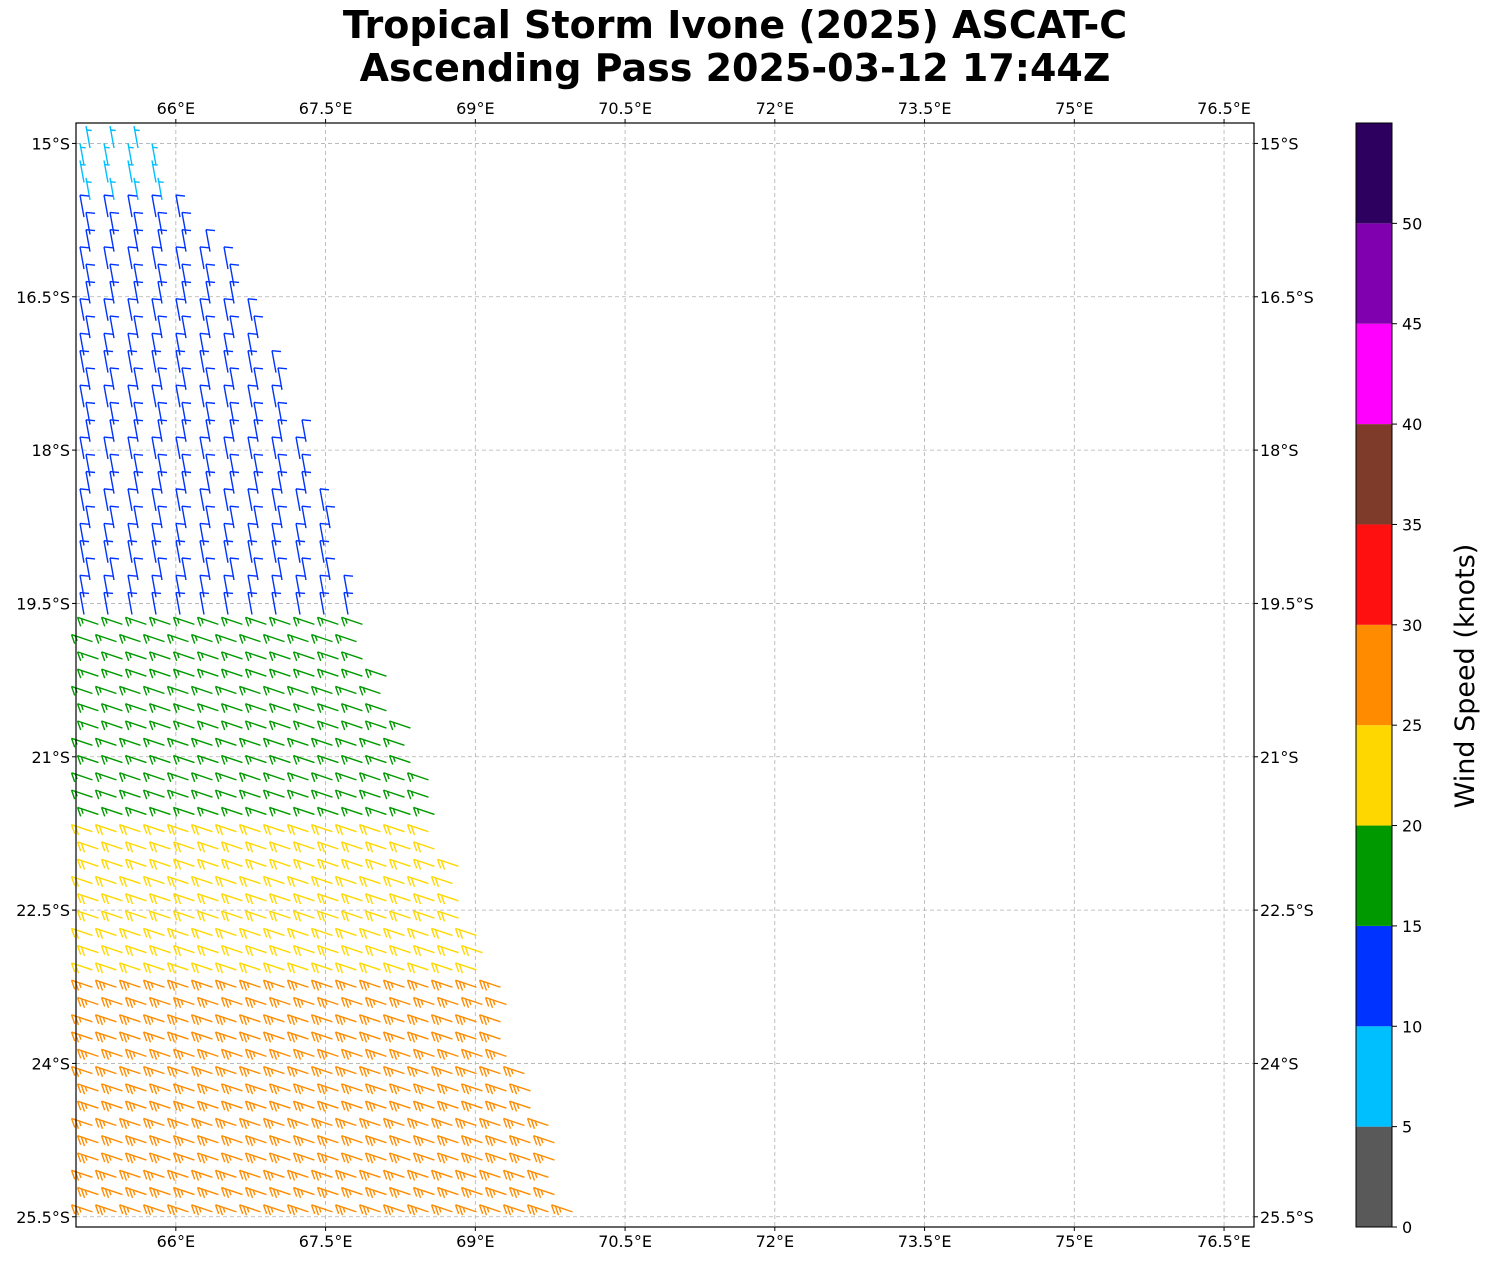 The width and height of the screenshot is (1492, 1264). Describe the element at coordinates (1412, 424) in the screenshot. I see `colorbar-tick-label: 40` at that location.